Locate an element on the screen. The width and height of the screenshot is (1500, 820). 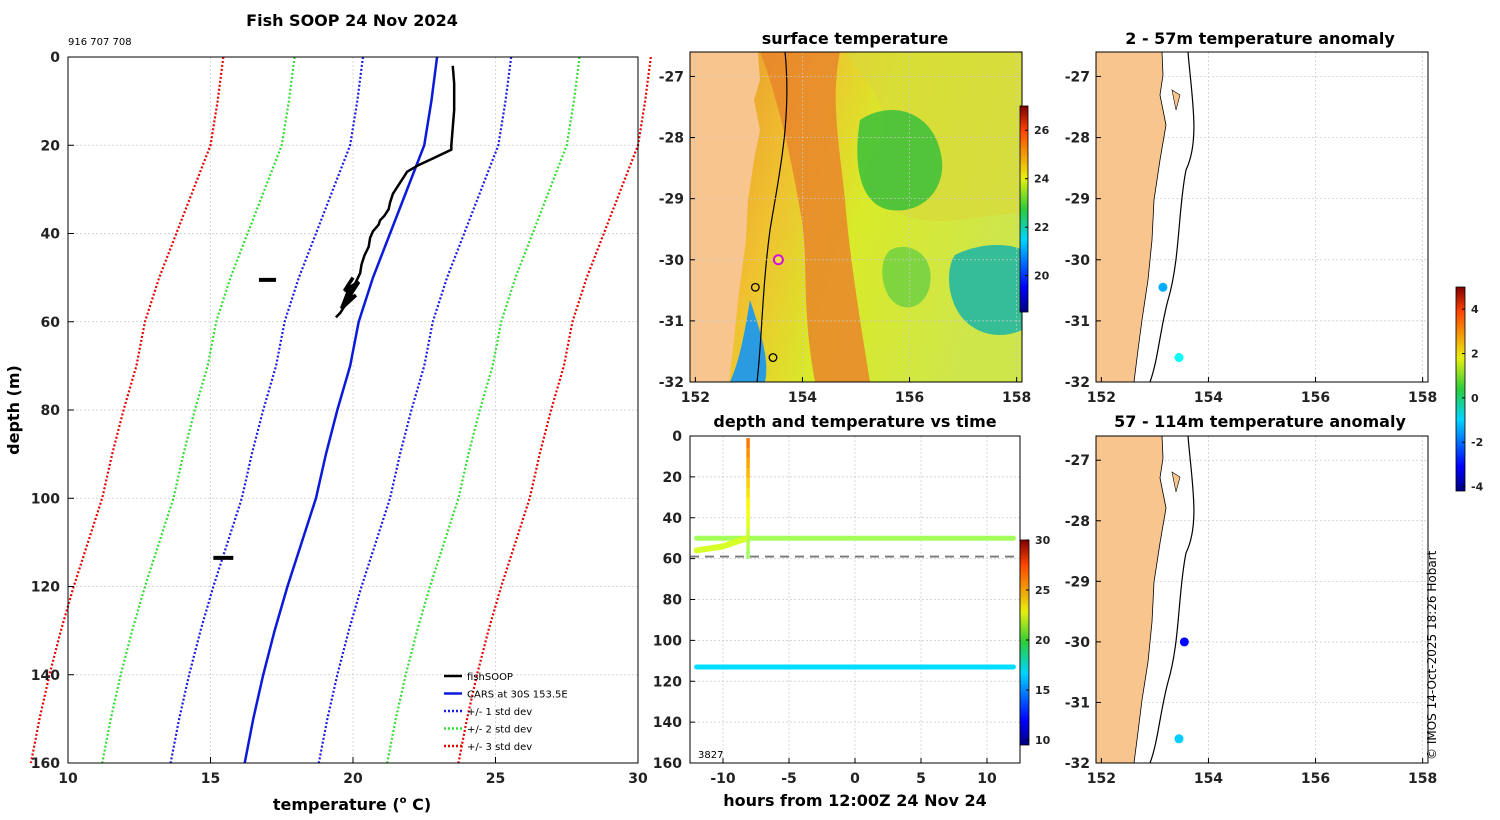
profile-y-tick-label: 0 is located at coordinates (55, 58).